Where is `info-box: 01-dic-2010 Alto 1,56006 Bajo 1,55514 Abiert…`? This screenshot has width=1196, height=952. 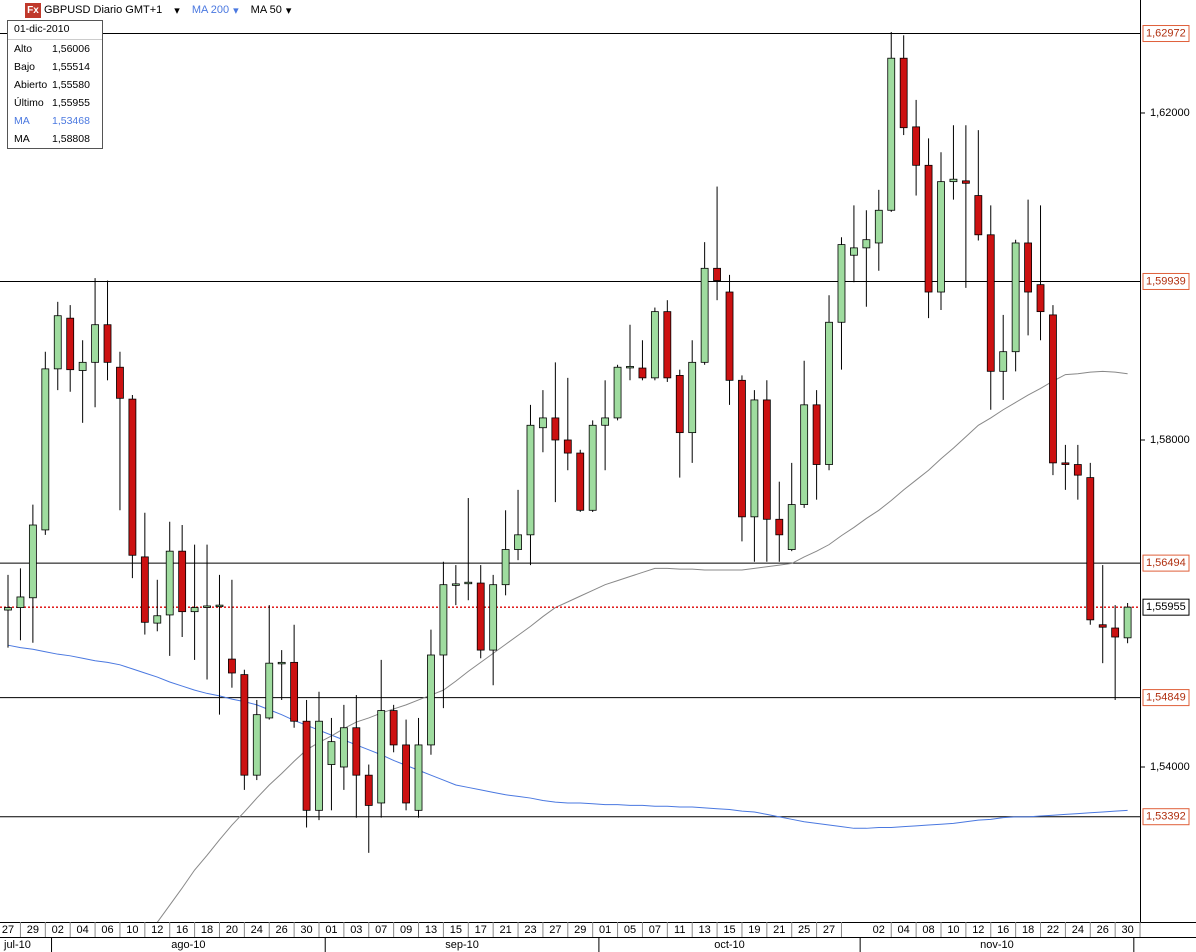
info-box: 01-dic-2010 Alto 1,56006 Bajo 1,55514 Abiert… is located at coordinates (55, 84).